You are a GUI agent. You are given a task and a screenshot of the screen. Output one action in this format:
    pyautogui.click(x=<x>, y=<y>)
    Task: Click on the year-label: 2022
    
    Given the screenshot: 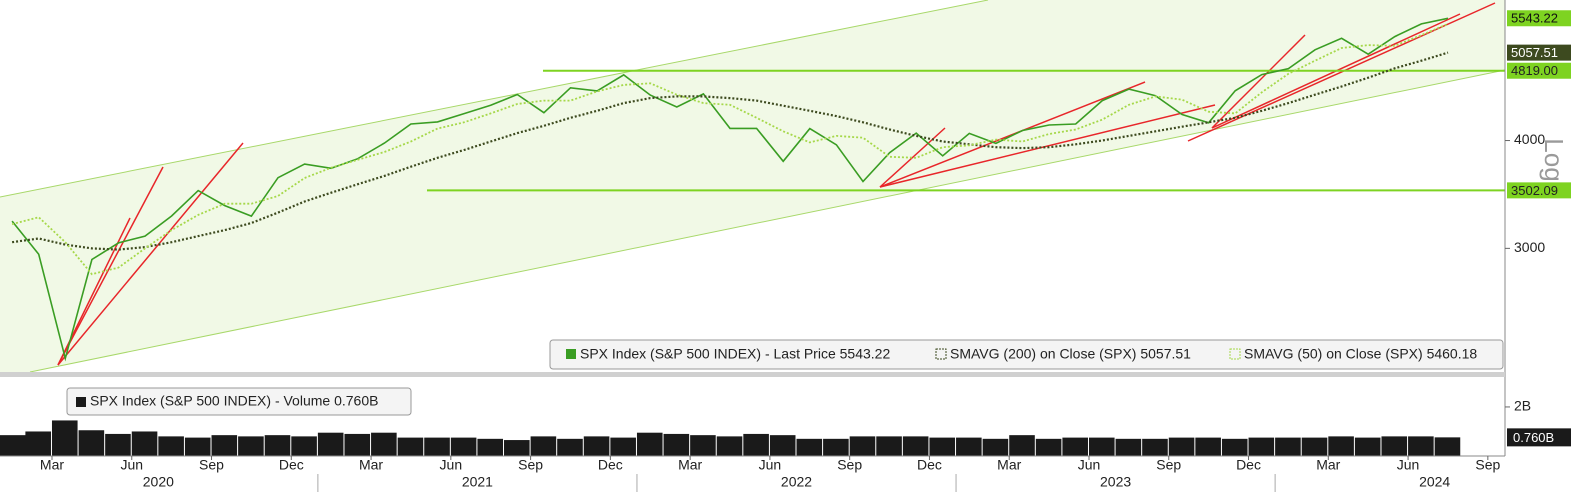 What is the action you would take?
    pyautogui.click(x=796, y=482)
    